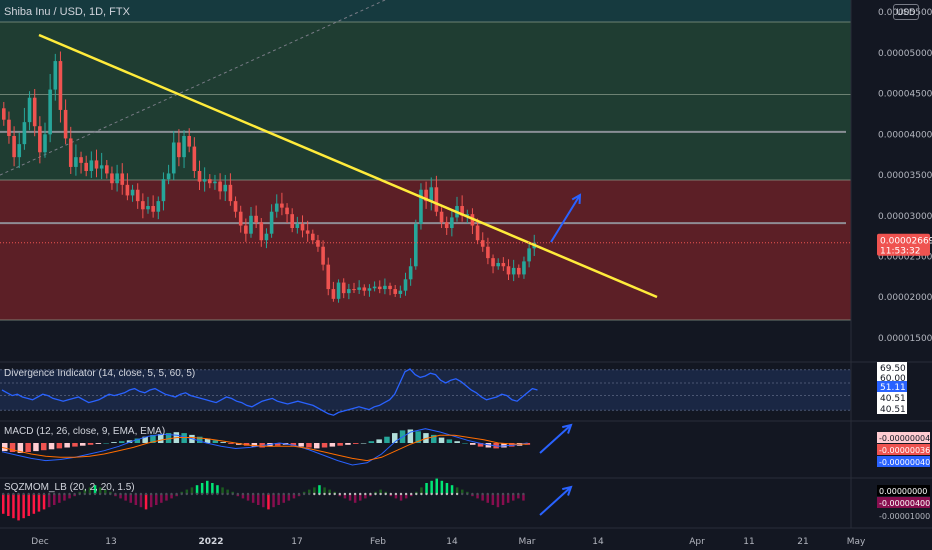  I want to click on time-axis-tick: 13, so click(110, 542).